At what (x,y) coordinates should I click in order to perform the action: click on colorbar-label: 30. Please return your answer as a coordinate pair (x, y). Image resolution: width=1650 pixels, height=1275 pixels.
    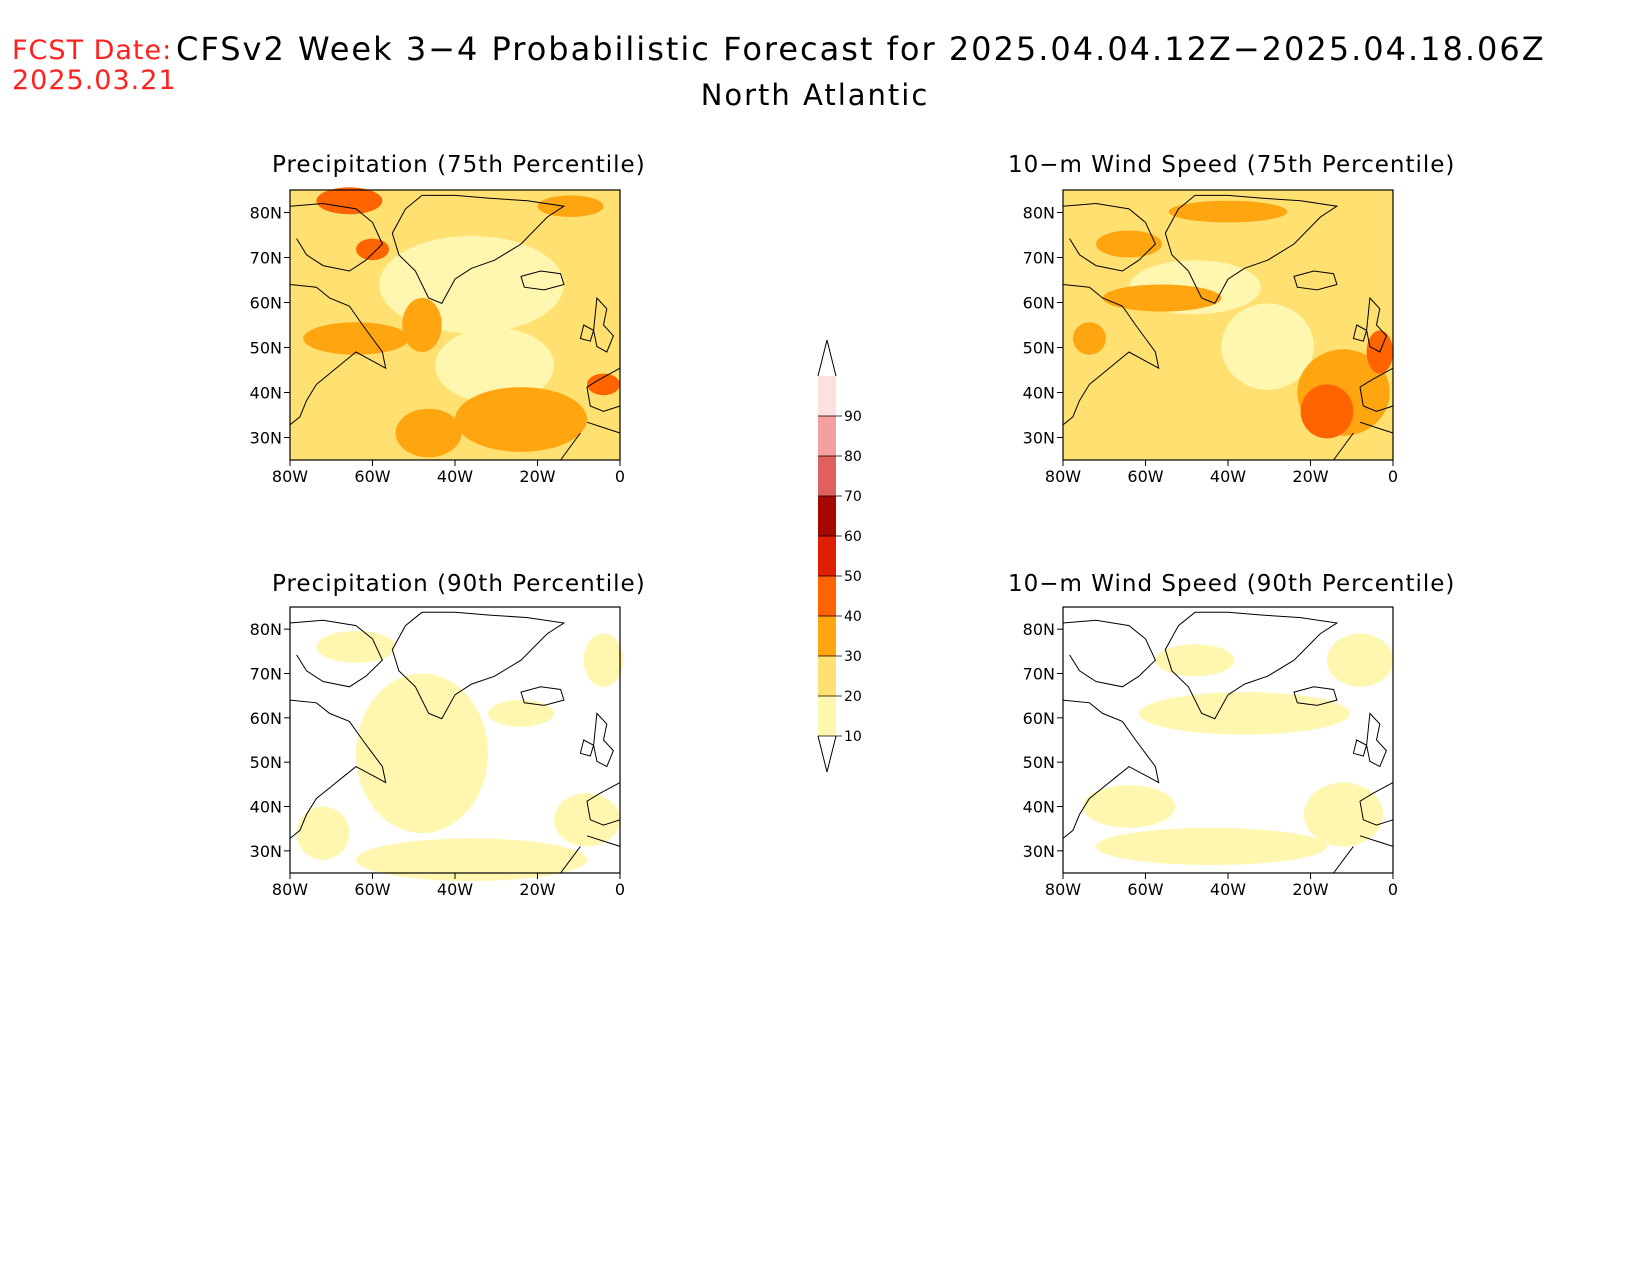
    Looking at the image, I should click on (853, 657).